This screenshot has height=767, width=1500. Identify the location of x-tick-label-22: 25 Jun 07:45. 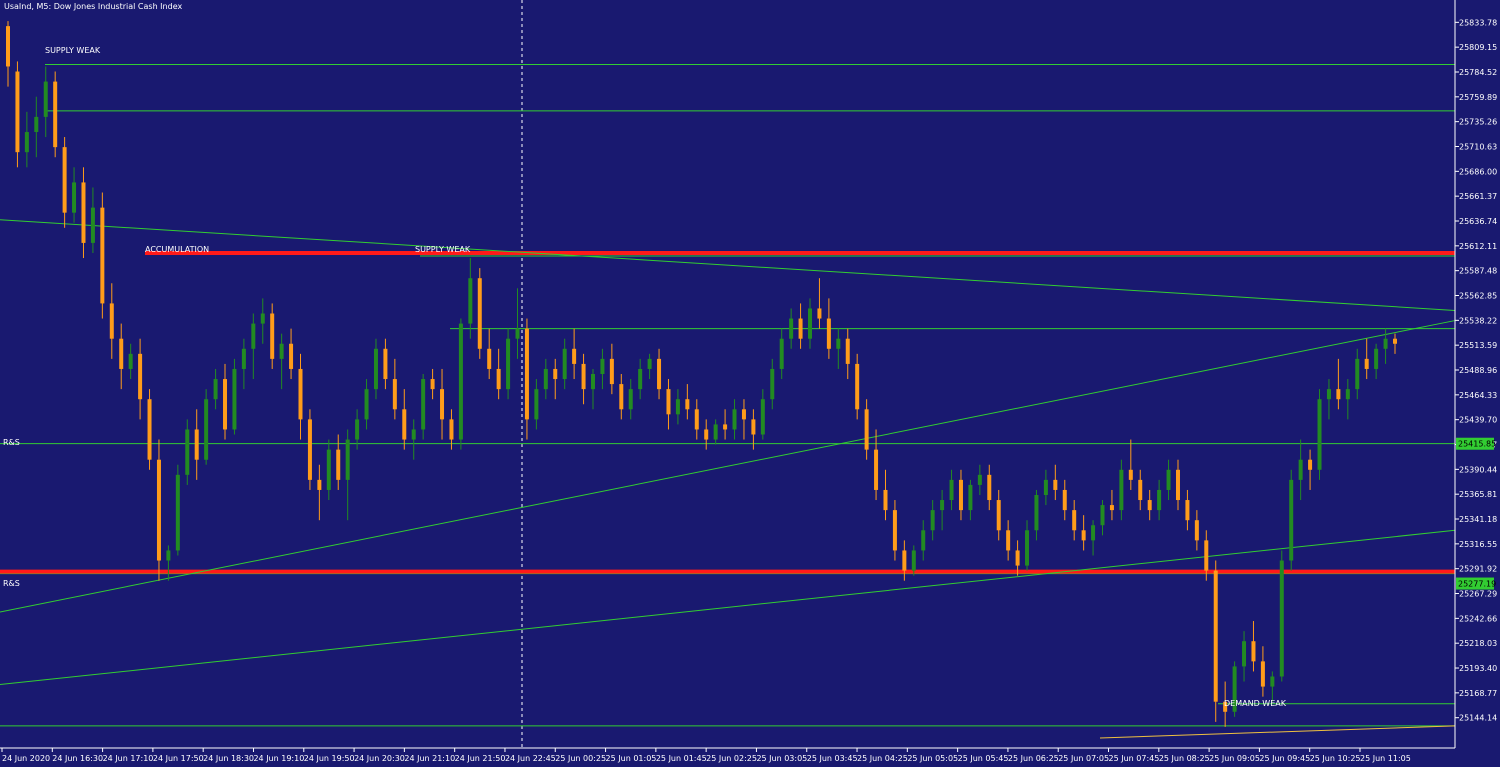
(1134, 758).